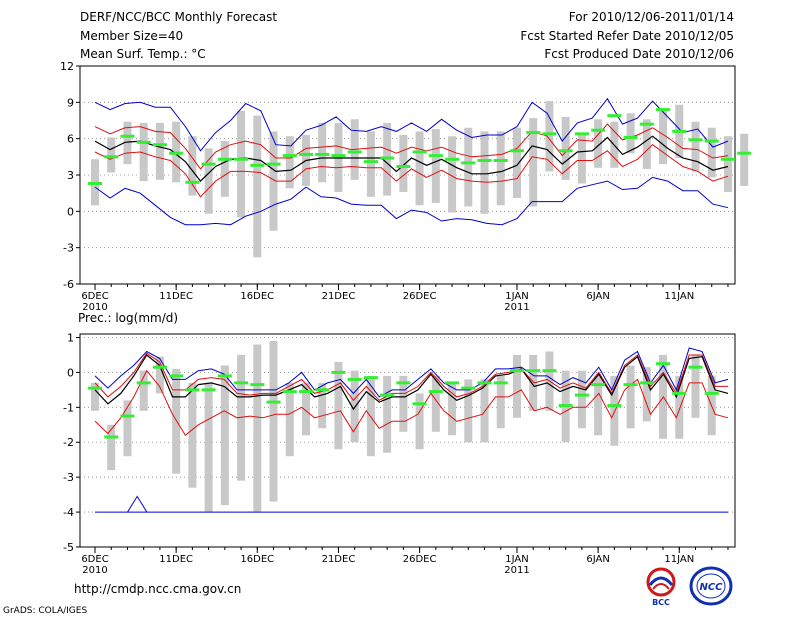 This screenshot has height=618, width=800. I want to click on prec-x-tick-label: 11JAN, so click(679, 559).